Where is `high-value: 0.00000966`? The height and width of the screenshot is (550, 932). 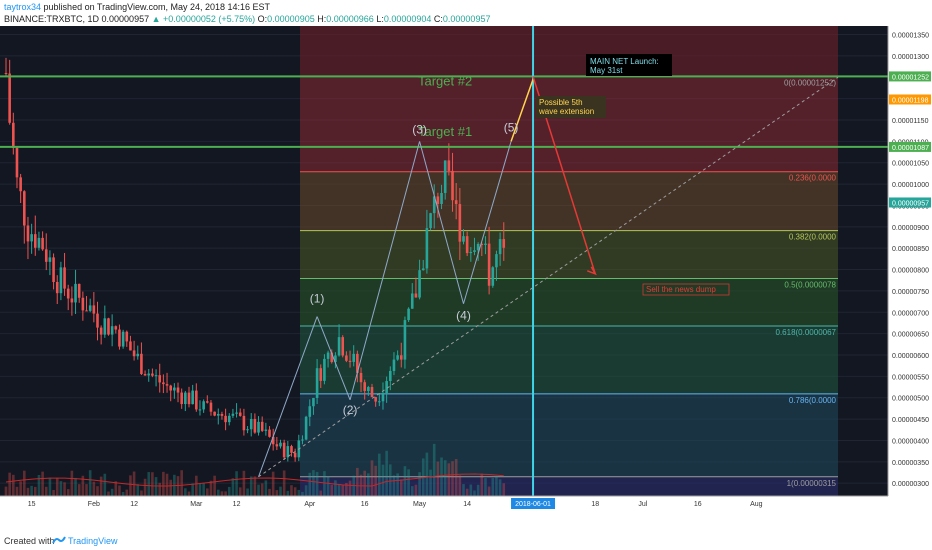
high-value: 0.00000966 is located at coordinates (350, 19).